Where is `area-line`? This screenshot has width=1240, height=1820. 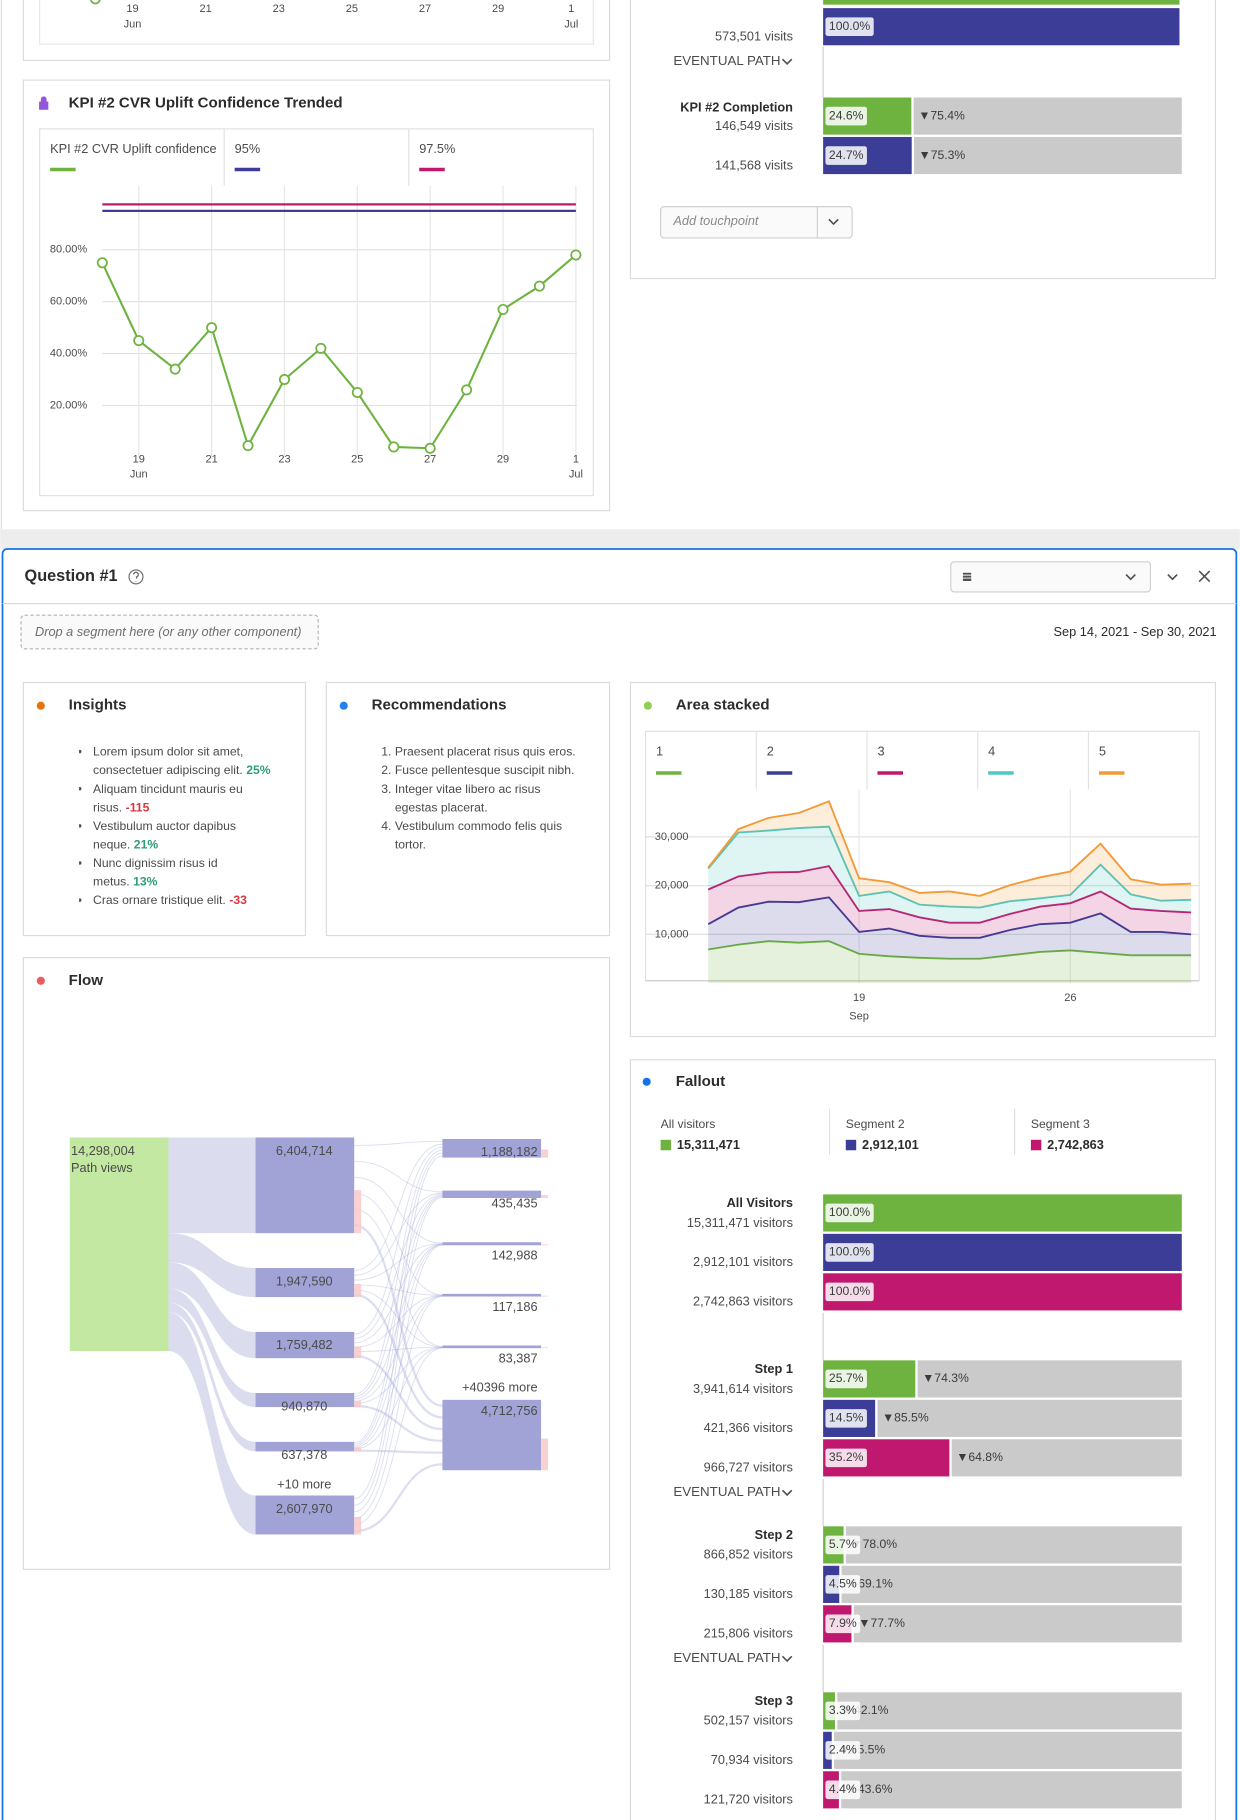
area-line is located at coordinates (949, 867).